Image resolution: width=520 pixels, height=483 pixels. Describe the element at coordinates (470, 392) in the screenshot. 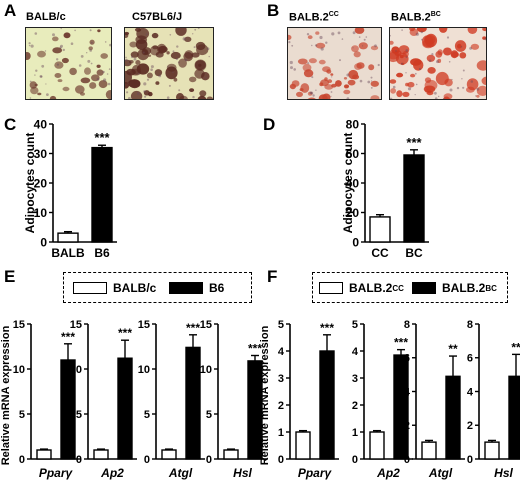

I see `y-tick-label: 4` at that location.